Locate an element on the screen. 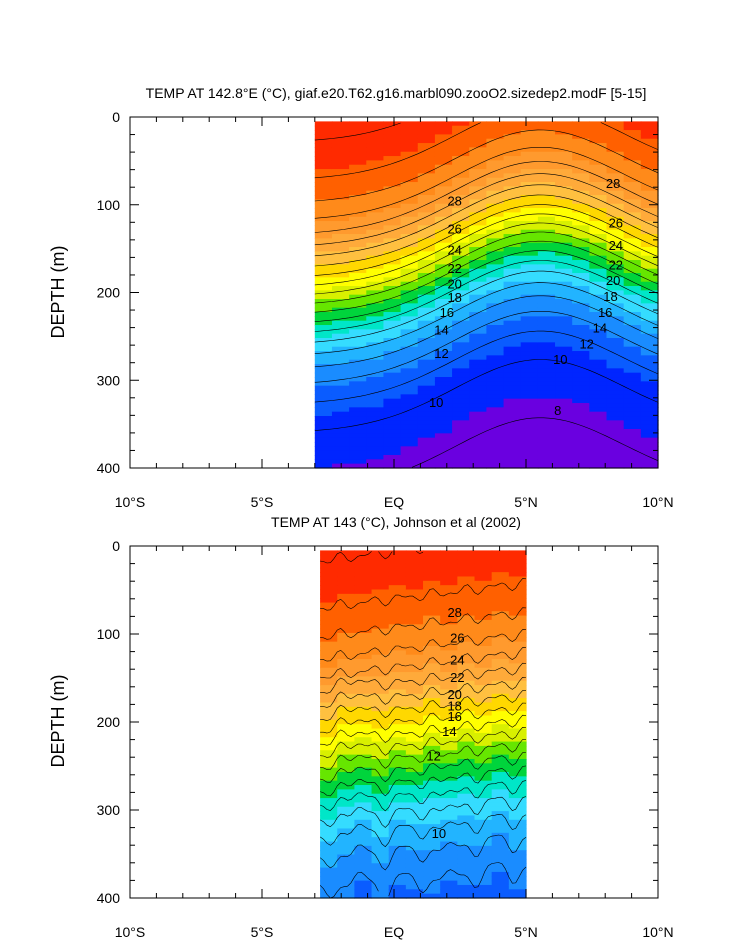 Image resolution: width=733 pixels, height=945 pixels. contour-label: 18 is located at coordinates (610, 296).